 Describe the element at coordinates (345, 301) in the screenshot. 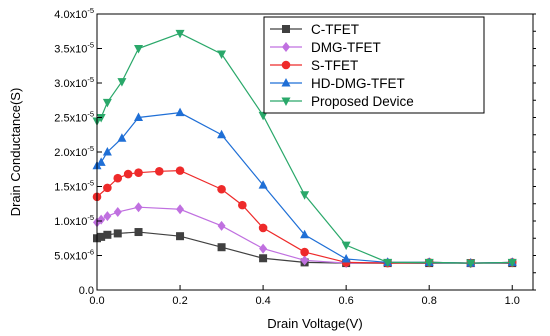

I see `x-tick-label: 0.6` at that location.